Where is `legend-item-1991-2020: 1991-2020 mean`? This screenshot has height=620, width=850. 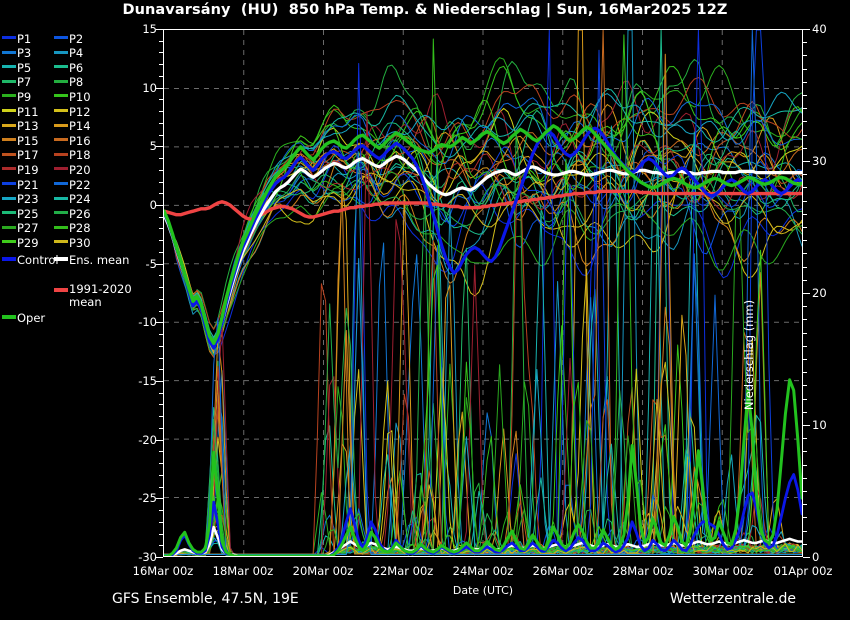 legend-item-1991-2020: 1991-2020 mean is located at coordinates (93, 293).